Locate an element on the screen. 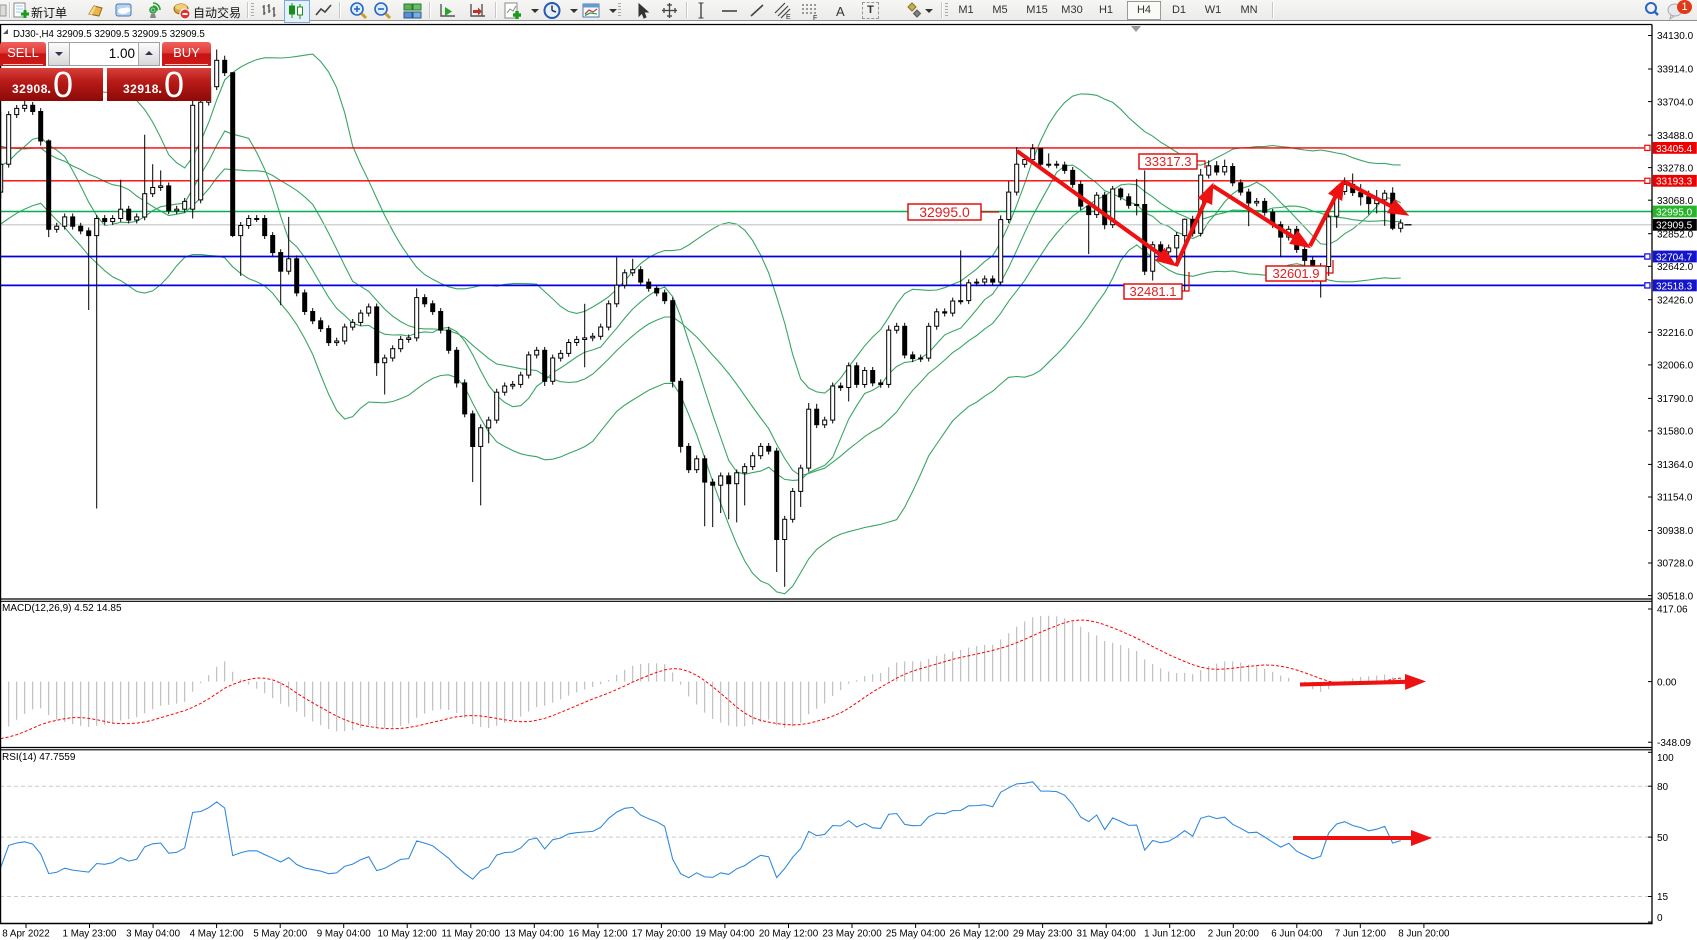  svg-text: F is located at coordinates (815, 18).